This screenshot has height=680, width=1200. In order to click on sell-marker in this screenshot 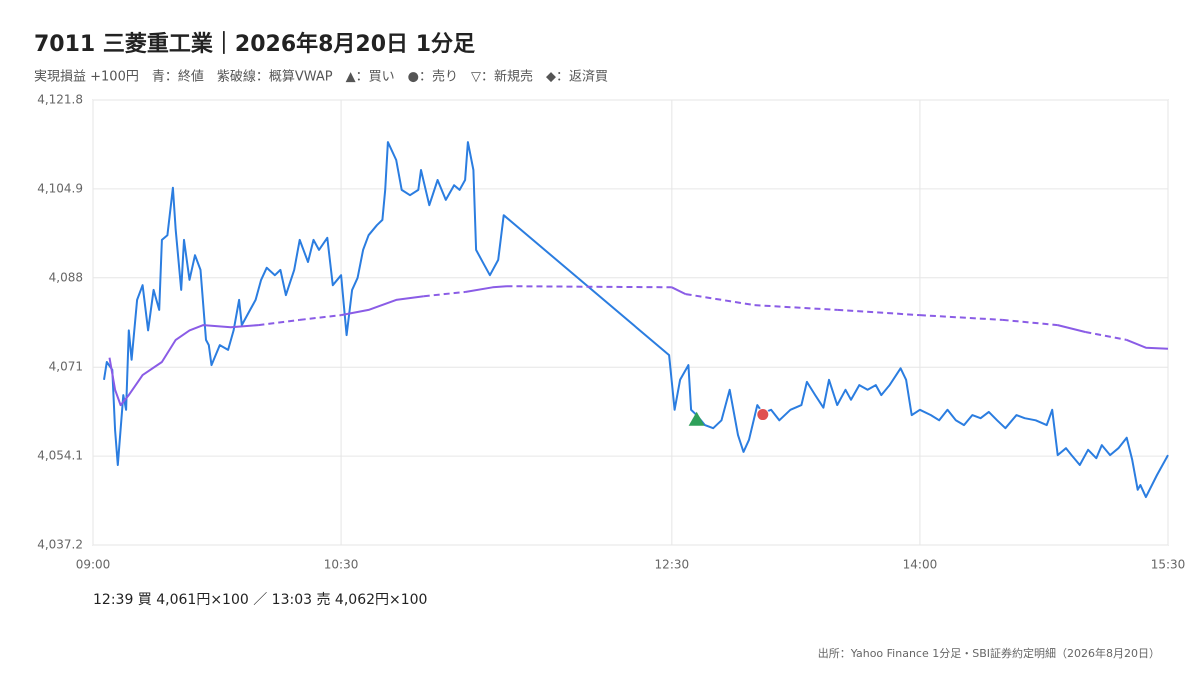, I will do `click(763, 415)`.